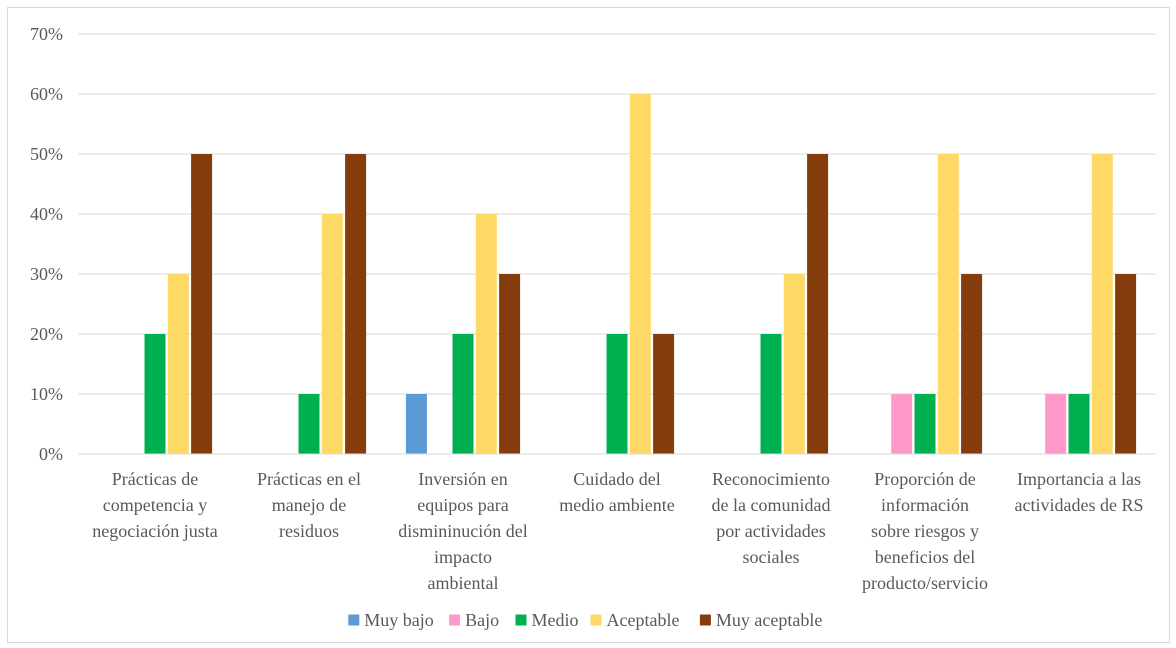  What do you see at coordinates (643, 620) in the screenshot?
I see `legend-label: Aceptable` at bounding box center [643, 620].